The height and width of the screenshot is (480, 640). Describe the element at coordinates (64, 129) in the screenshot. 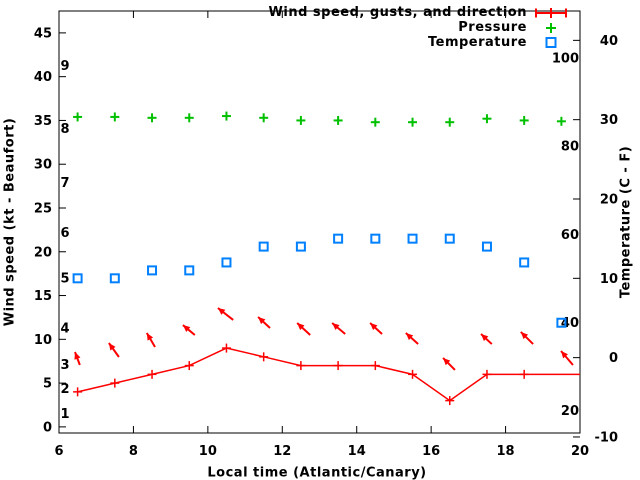

I see `beaufort-label: 8` at that location.